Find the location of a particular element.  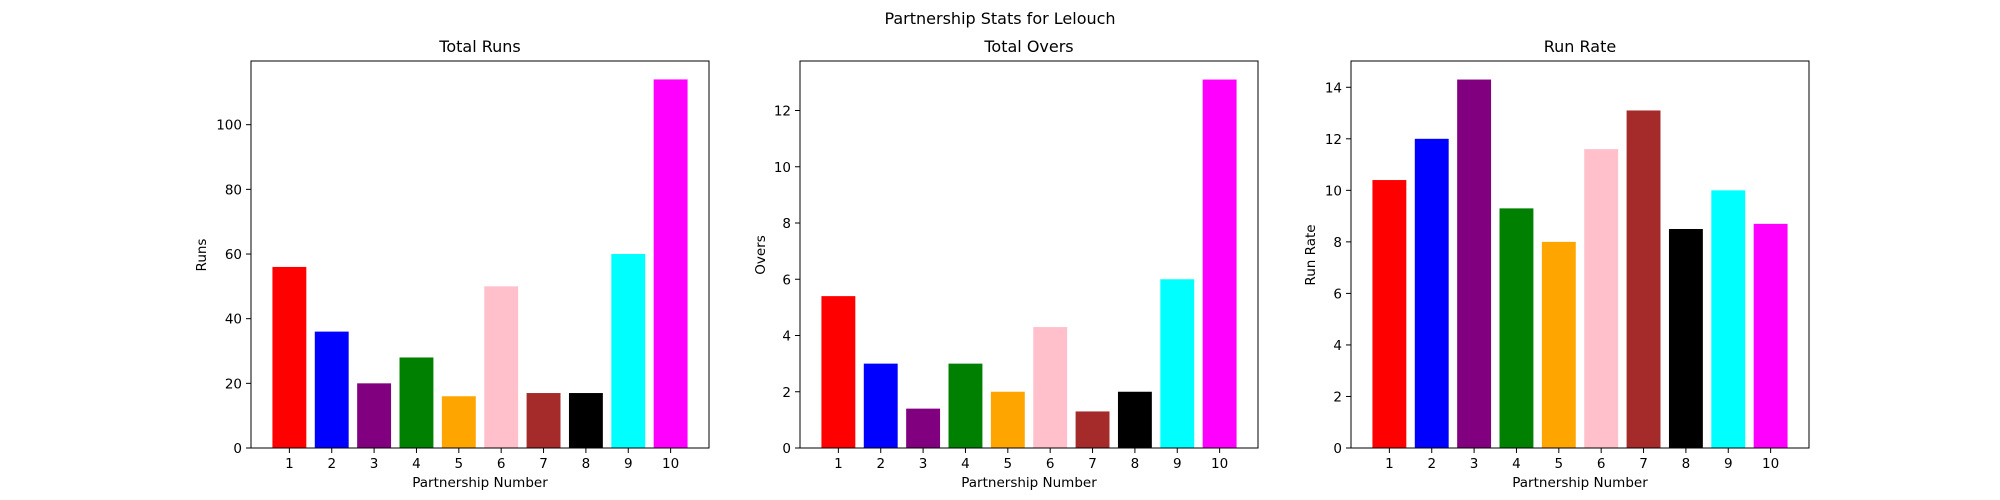

y-axis-label: Runs is located at coordinates (202, 255).